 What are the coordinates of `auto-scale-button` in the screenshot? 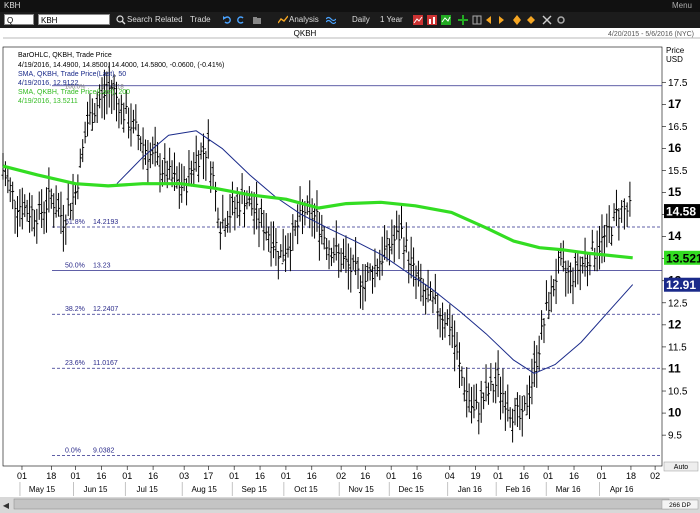 It's located at (681, 466).